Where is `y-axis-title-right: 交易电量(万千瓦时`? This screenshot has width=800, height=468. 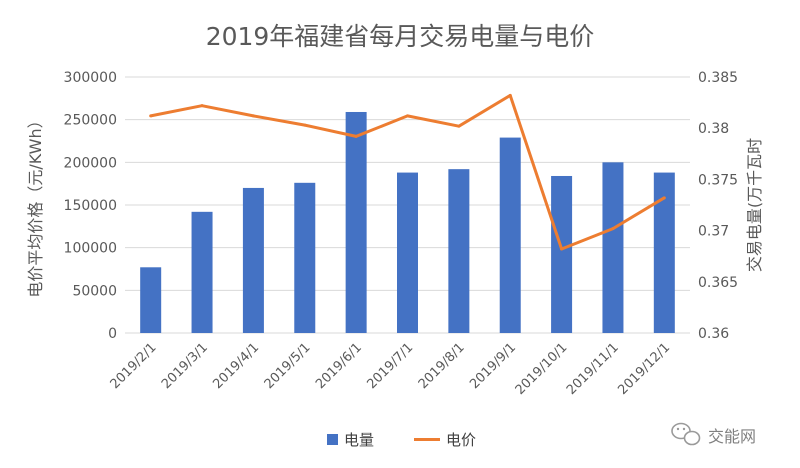 y-axis-title-right: 交易电量(万千瓦时 is located at coordinates (754, 205).